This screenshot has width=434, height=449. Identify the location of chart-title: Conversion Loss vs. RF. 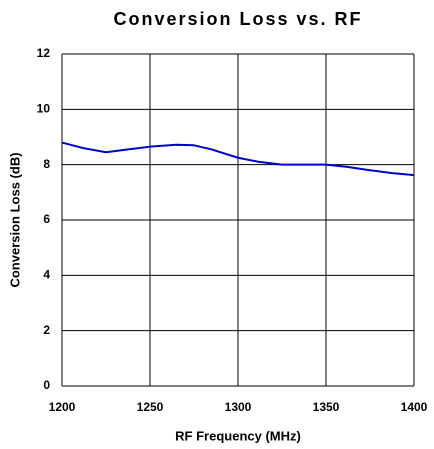
(237, 19).